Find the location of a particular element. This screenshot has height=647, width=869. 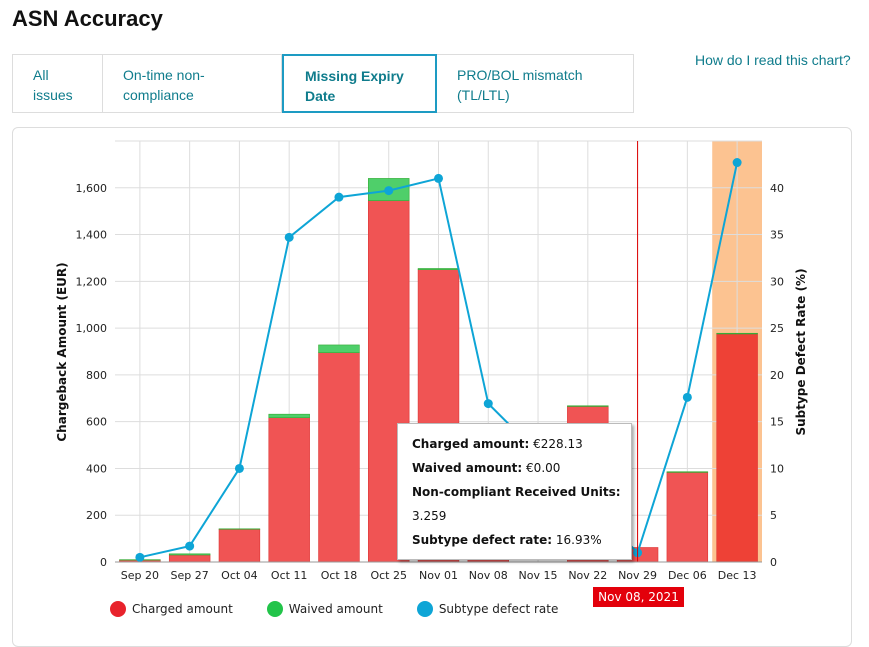

y2-tick-label: 30 is located at coordinates (777, 281).